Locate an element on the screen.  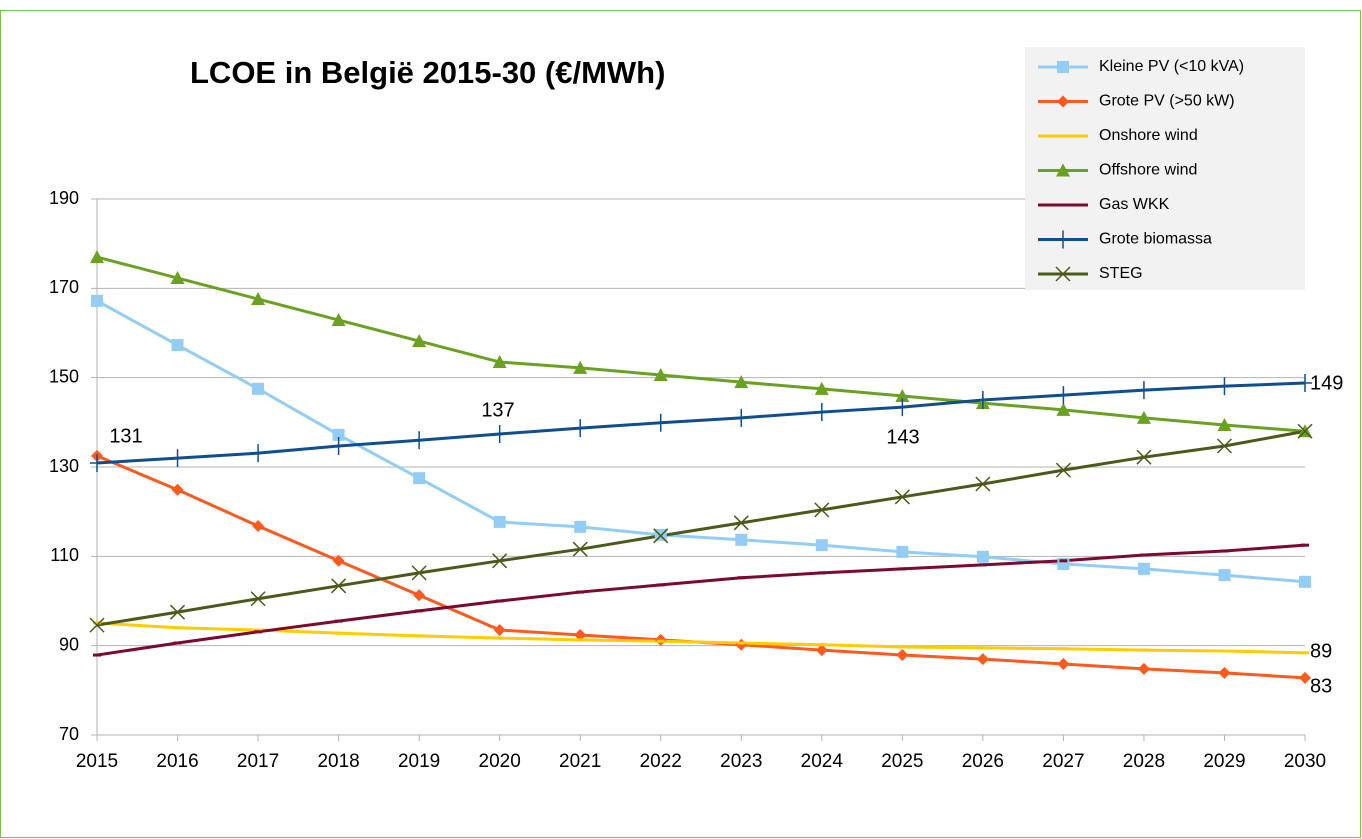
legend-label: Onshore wind is located at coordinates (1148, 135).